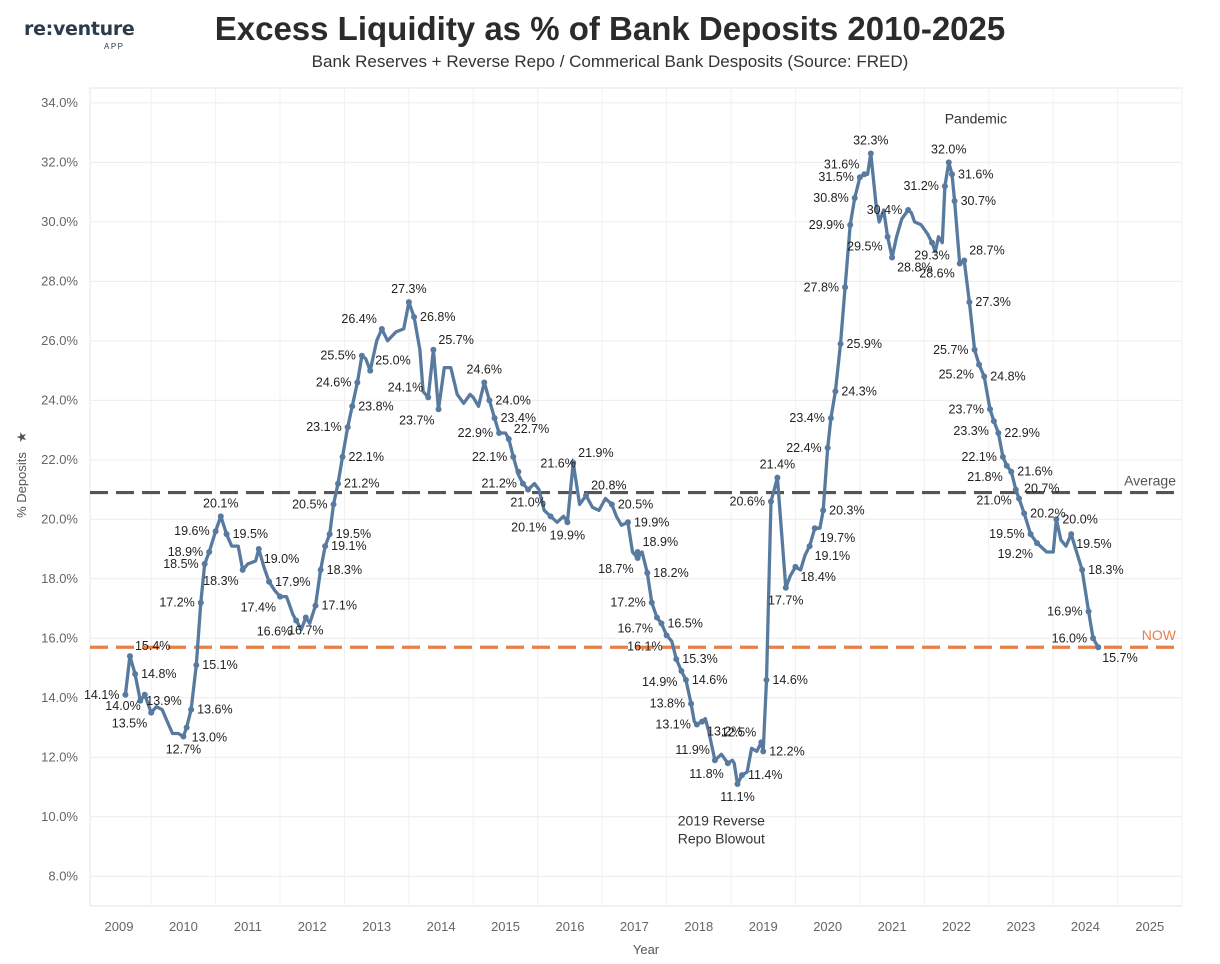 This screenshot has width=1220, height=964. What do you see at coordinates (248, 926) in the screenshot?
I see `x-tick-label: 2011` at bounding box center [248, 926].